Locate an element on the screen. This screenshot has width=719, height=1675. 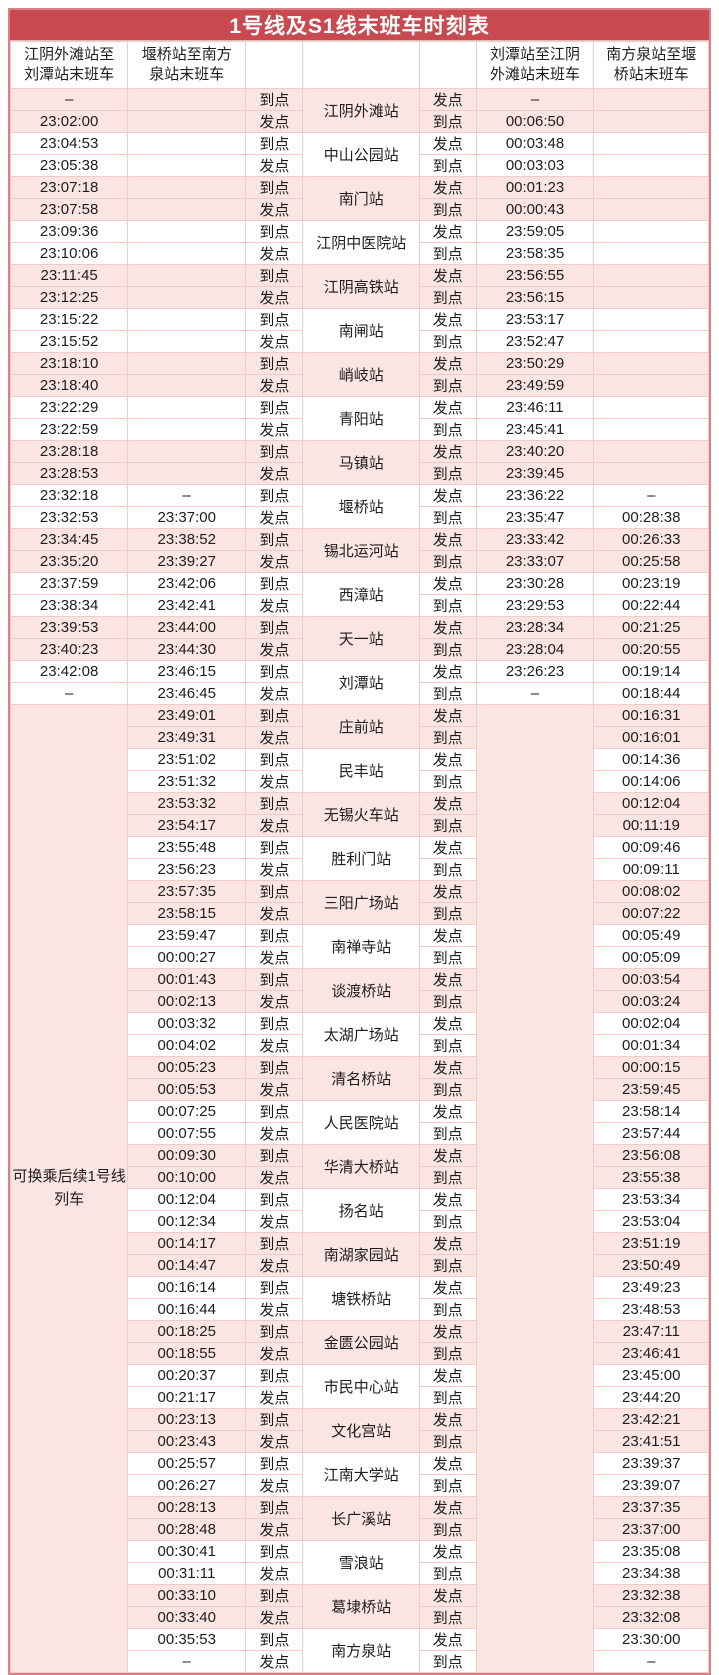
table-row: 00:21:17 发点 到点 23:44:20 is located at coordinates (360, 1397).